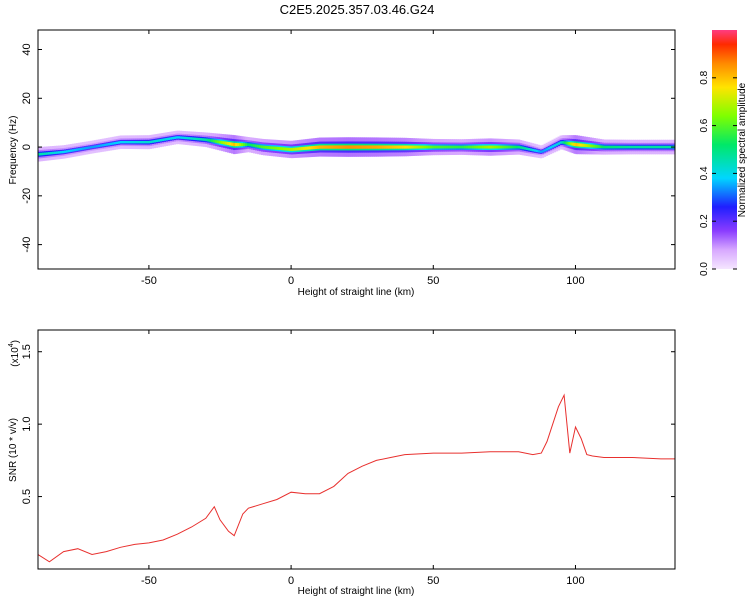 Image resolution: width=750 pixels, height=600 pixels. I want to click on snr-multiplier: (x104), so click(14, 353).